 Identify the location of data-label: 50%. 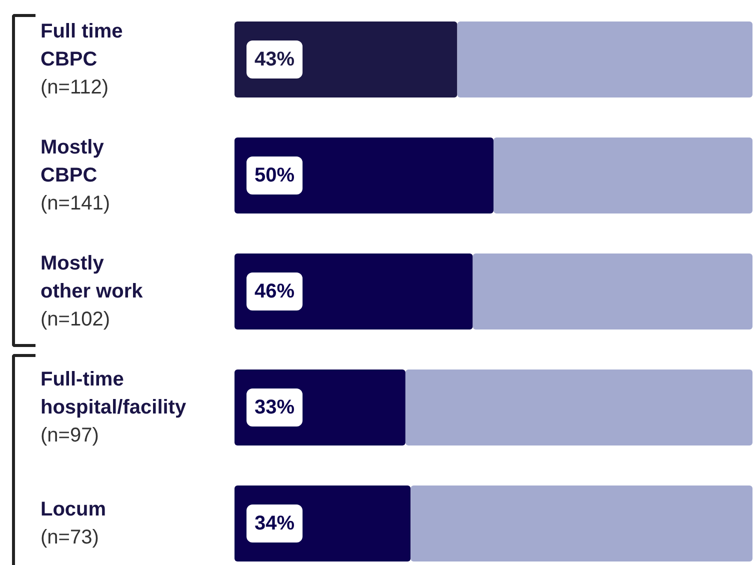
(274, 175).